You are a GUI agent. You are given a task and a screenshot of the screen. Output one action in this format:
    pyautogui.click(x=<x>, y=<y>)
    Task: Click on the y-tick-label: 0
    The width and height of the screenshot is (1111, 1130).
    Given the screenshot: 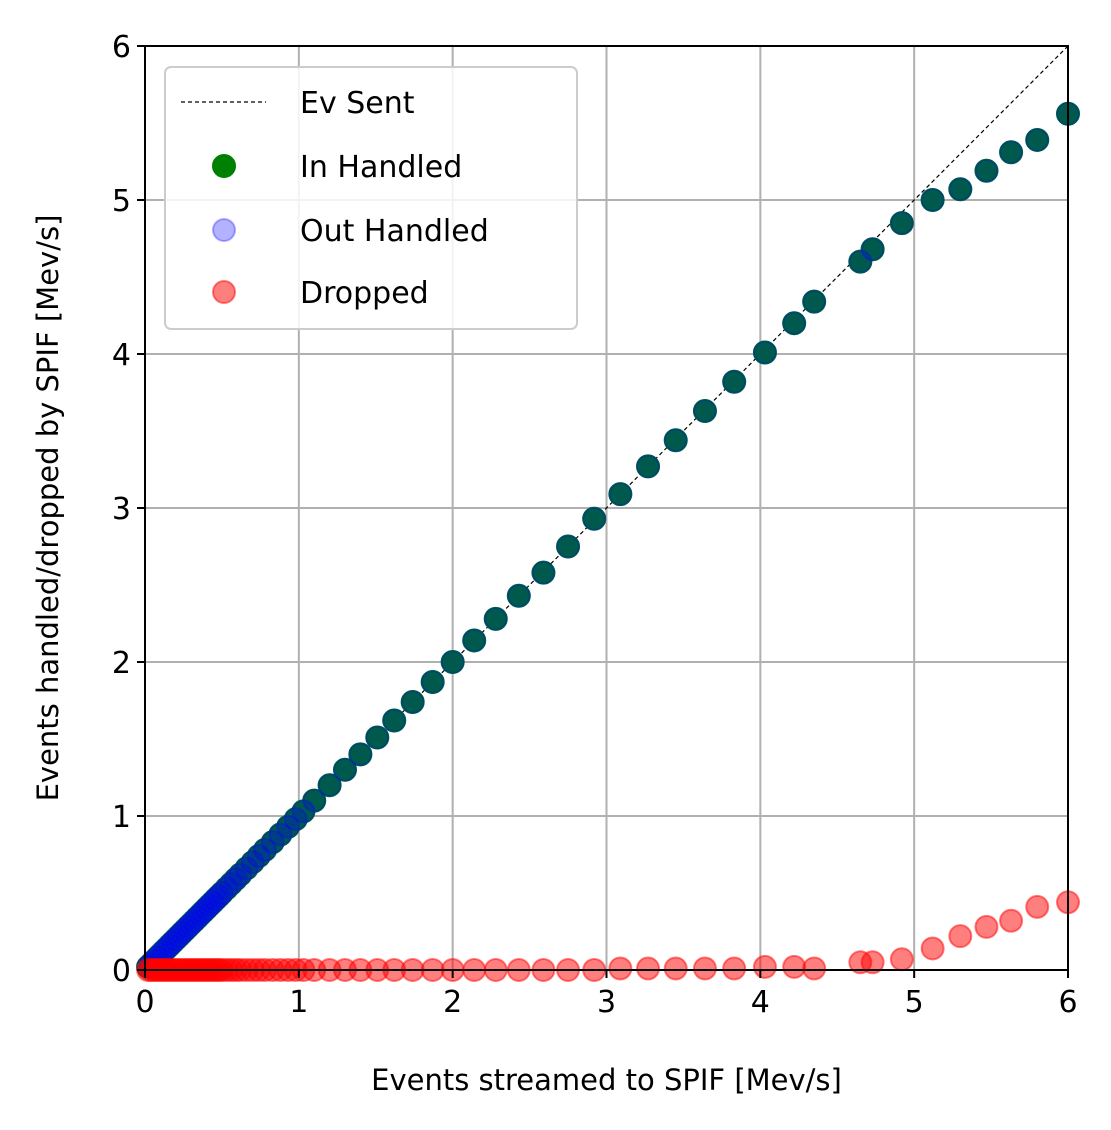 What is the action you would take?
    pyautogui.click(x=121, y=971)
    